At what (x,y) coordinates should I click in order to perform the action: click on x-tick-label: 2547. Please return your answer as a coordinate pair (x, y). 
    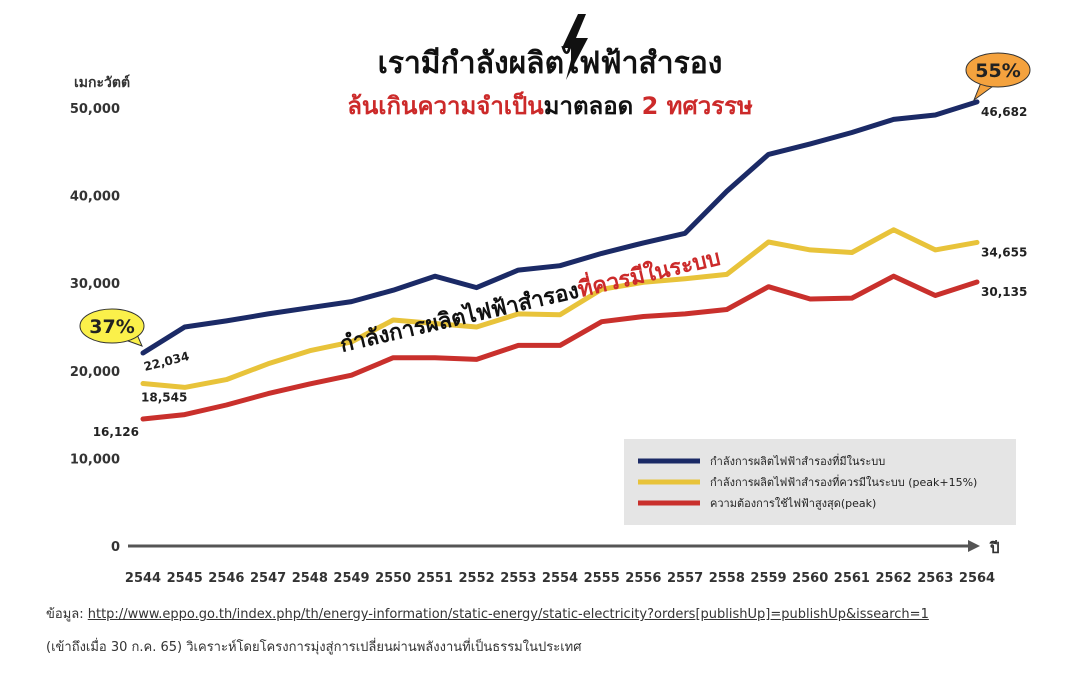
    Looking at the image, I should click on (268, 578).